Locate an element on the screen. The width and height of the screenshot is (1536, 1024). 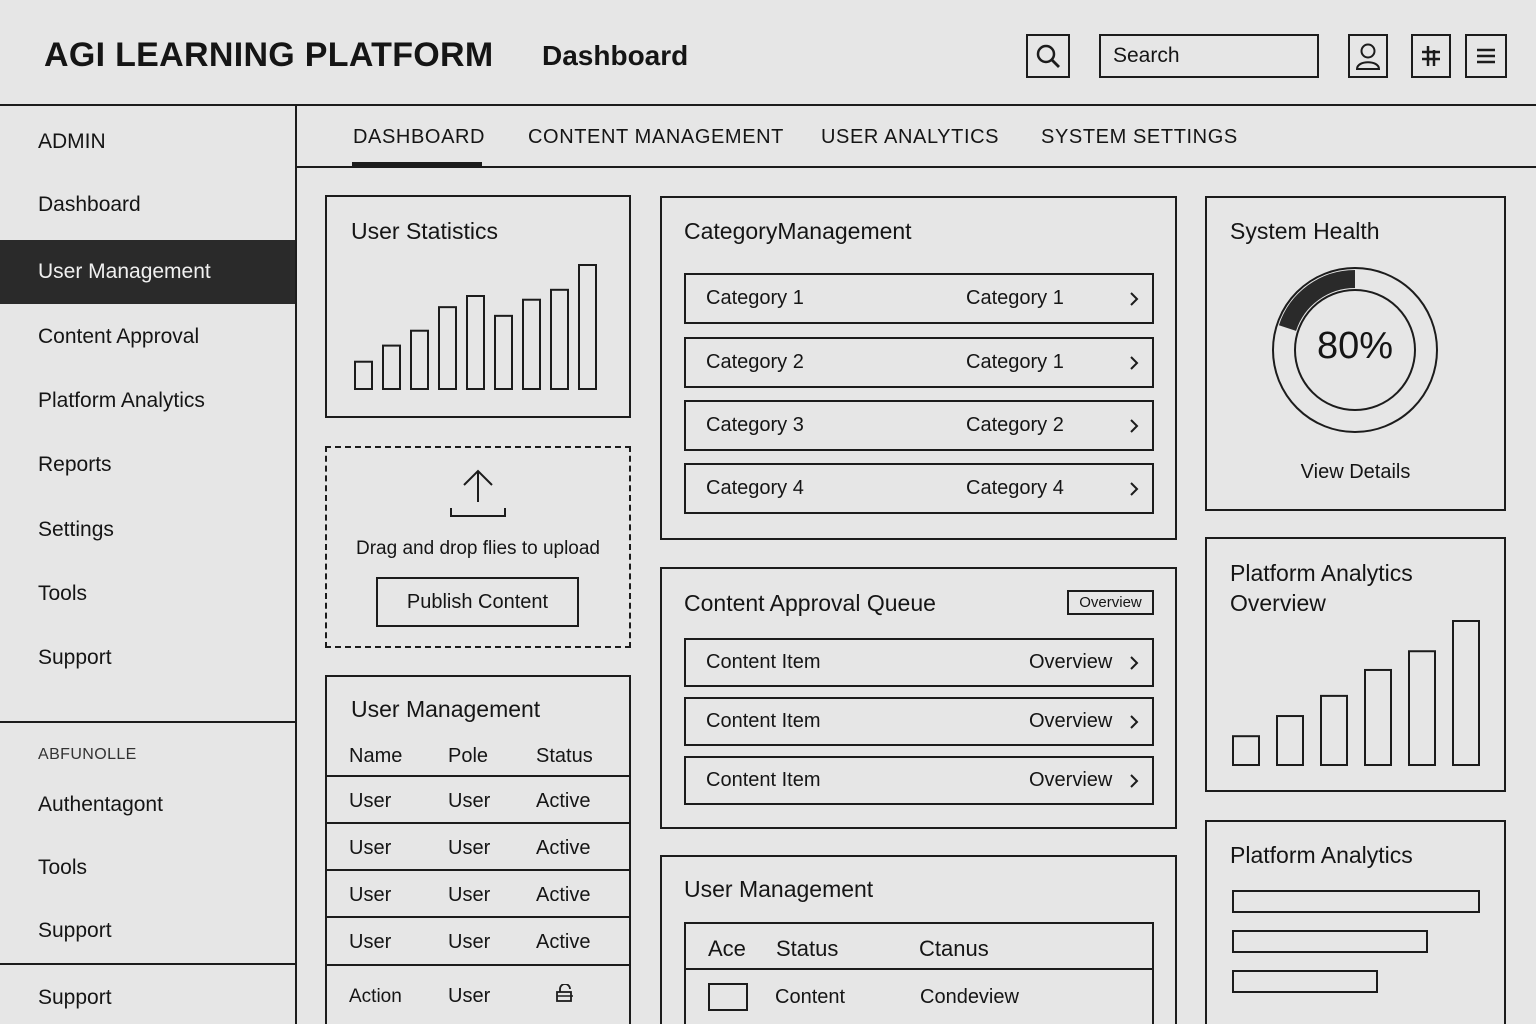
category-management-card is located at coordinates (918, 368).